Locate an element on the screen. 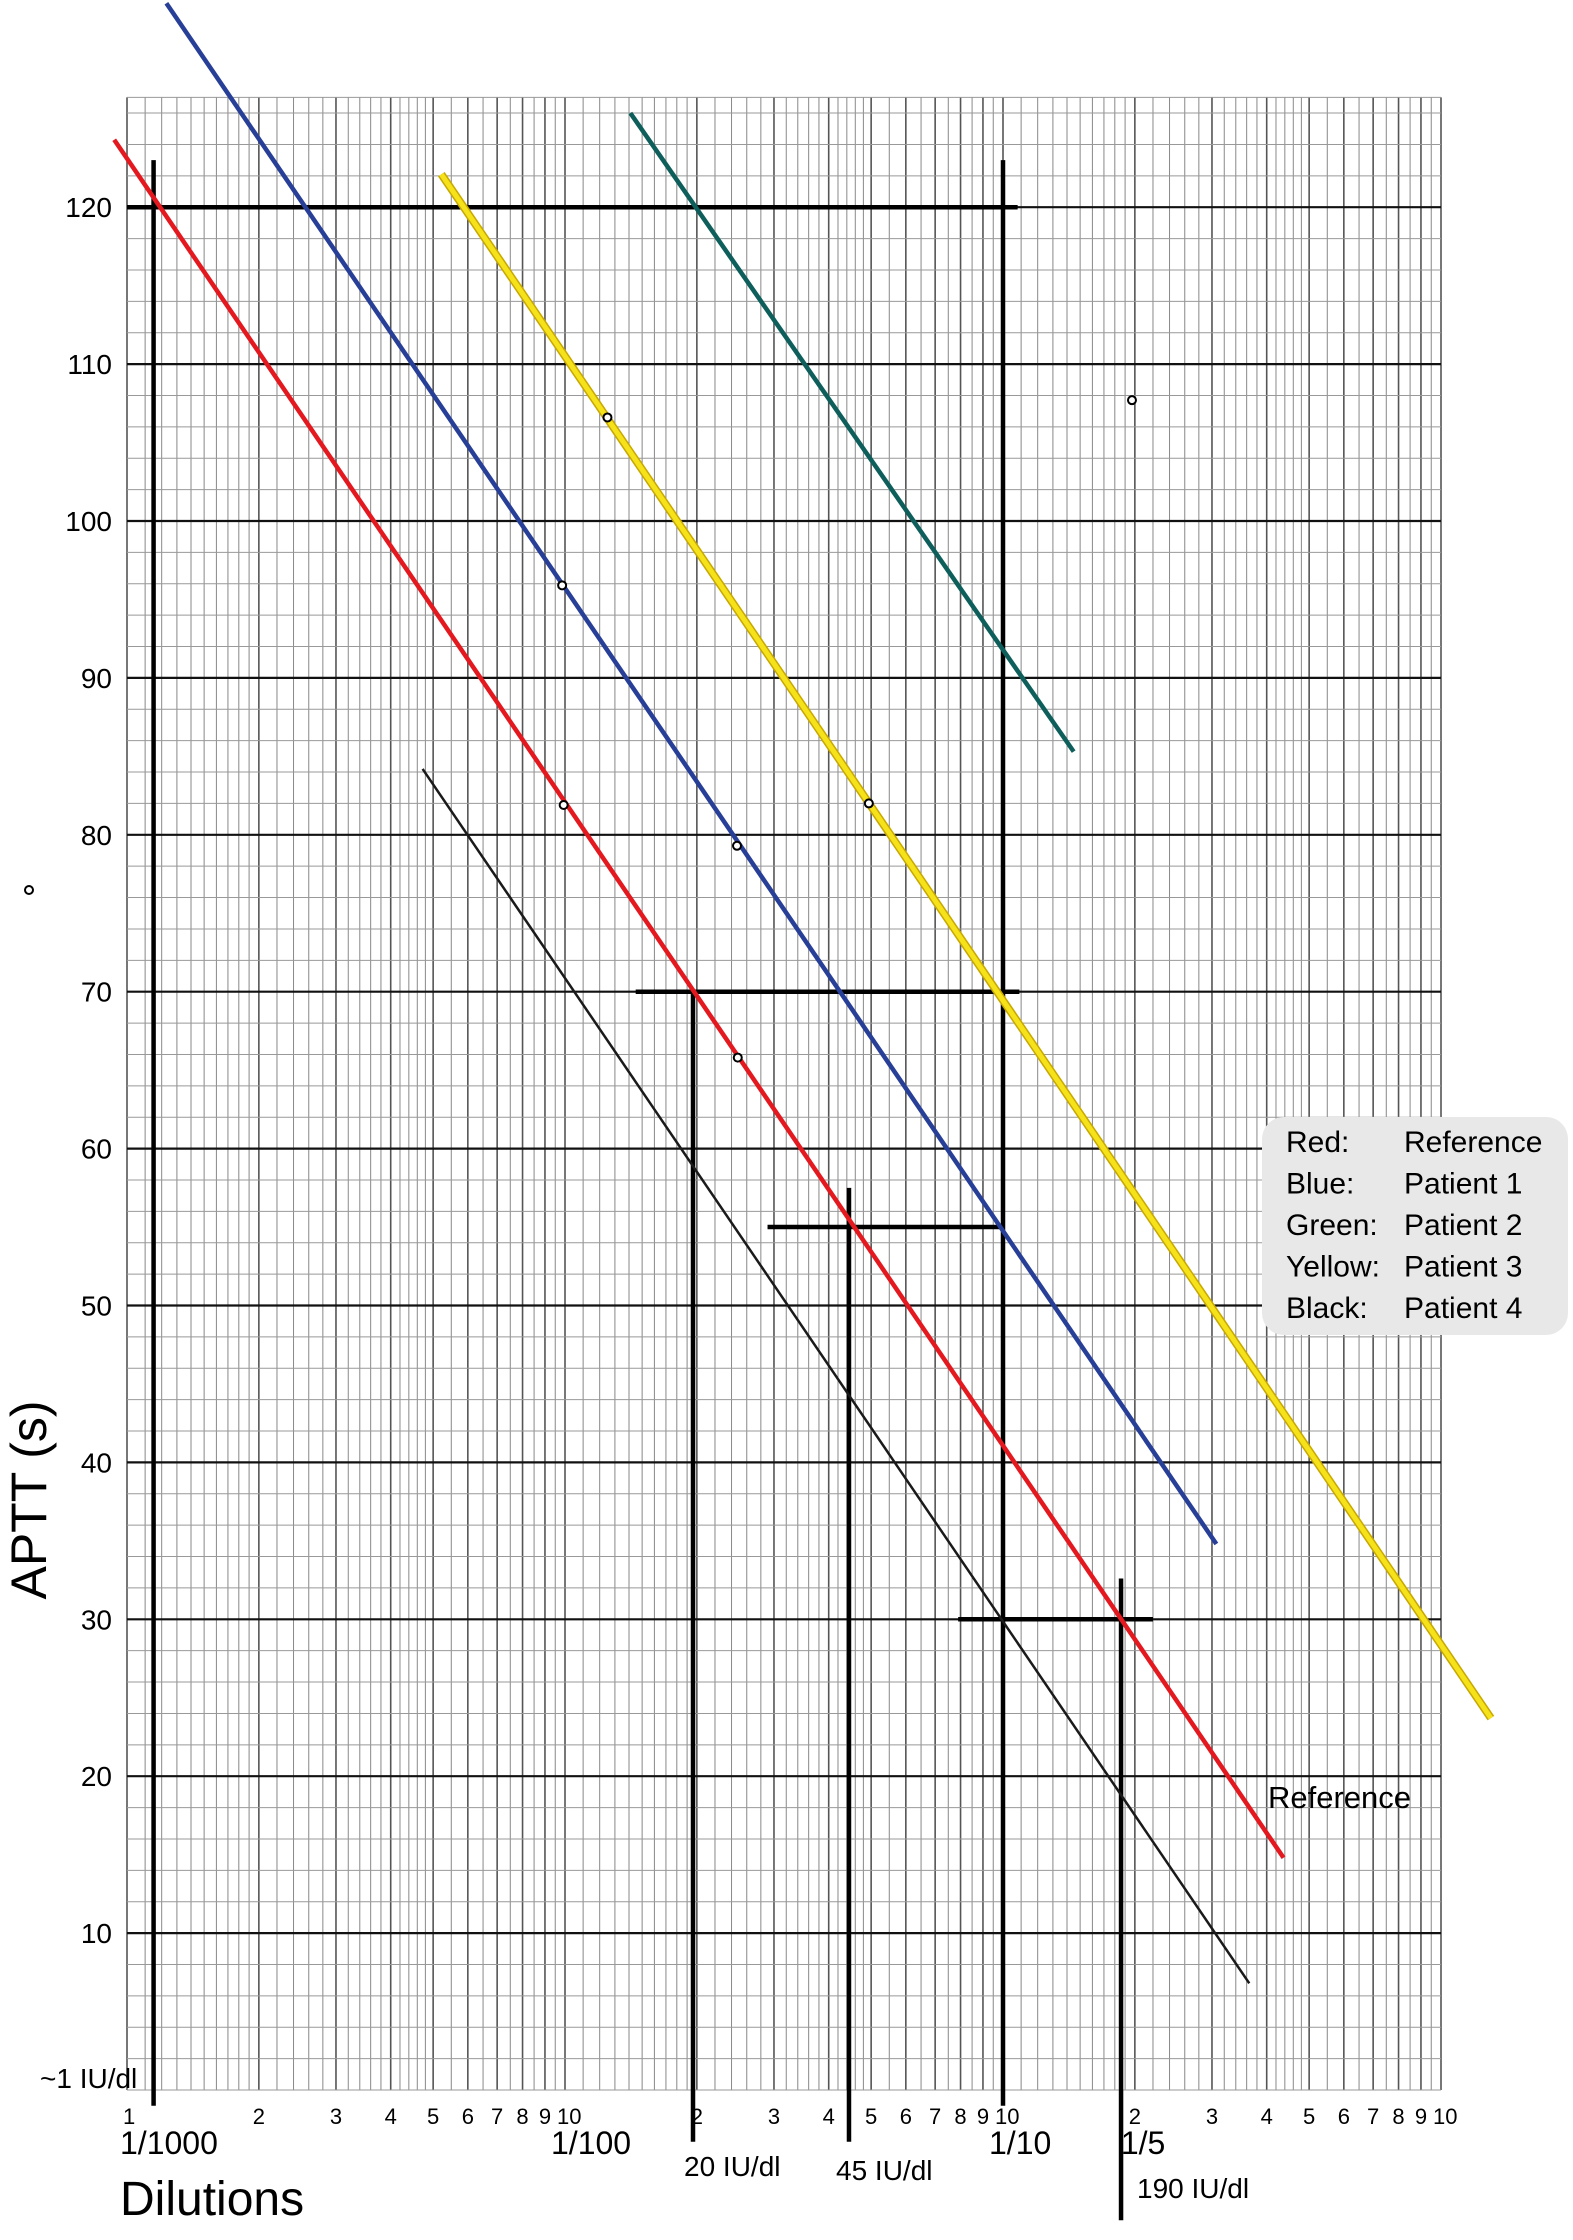 The width and height of the screenshot is (1573, 2240). y-tick-label: 80 is located at coordinates (96, 835).